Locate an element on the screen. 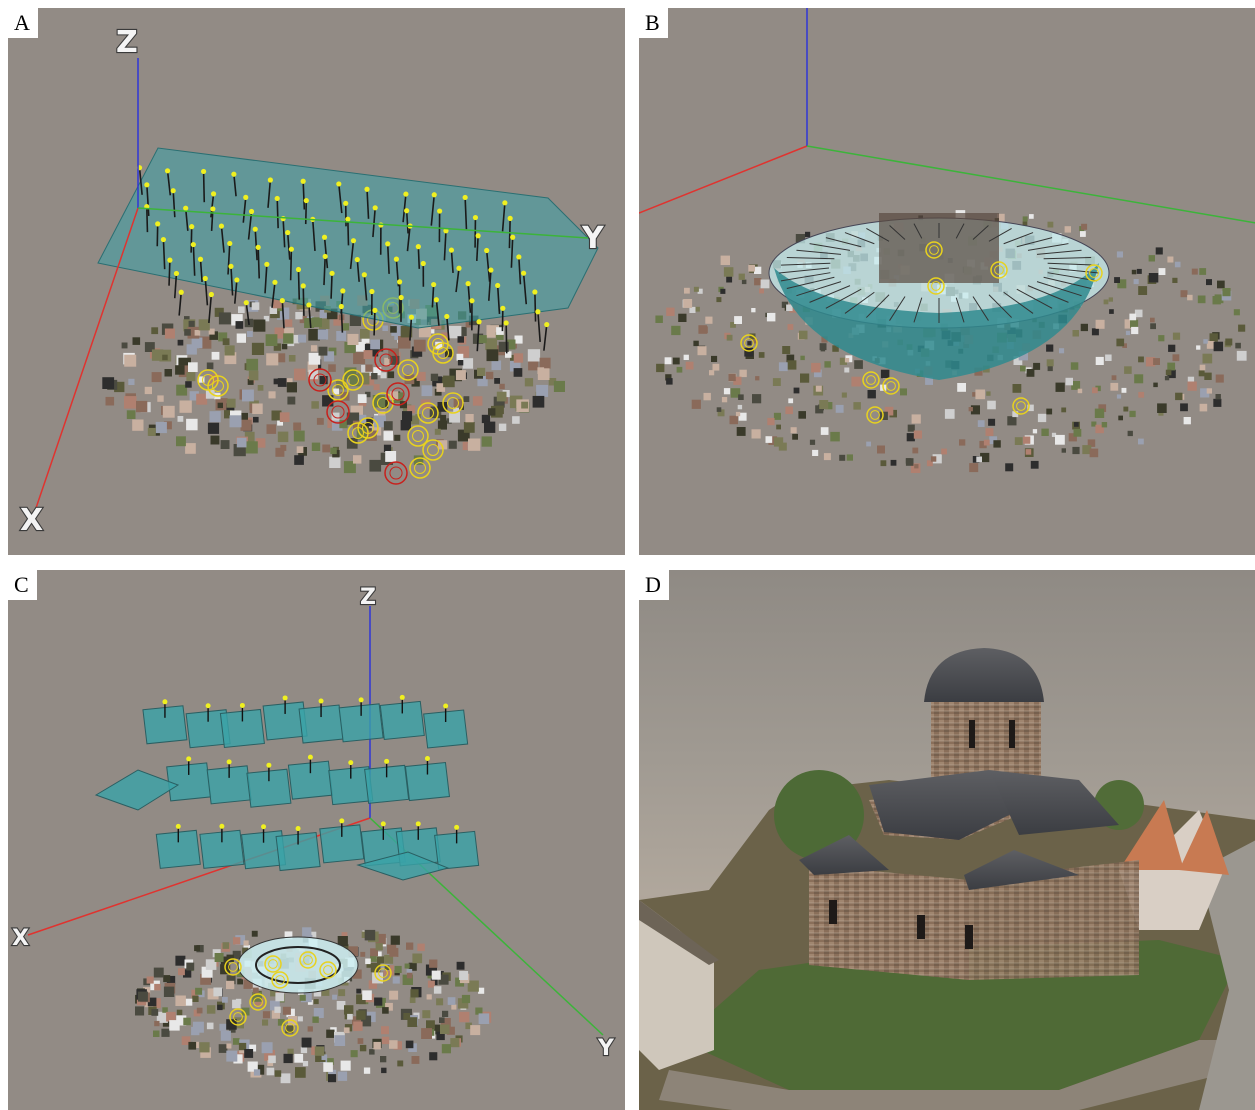 The image size is (1255, 1110). camera-plane is located at coordinates (298, 852).